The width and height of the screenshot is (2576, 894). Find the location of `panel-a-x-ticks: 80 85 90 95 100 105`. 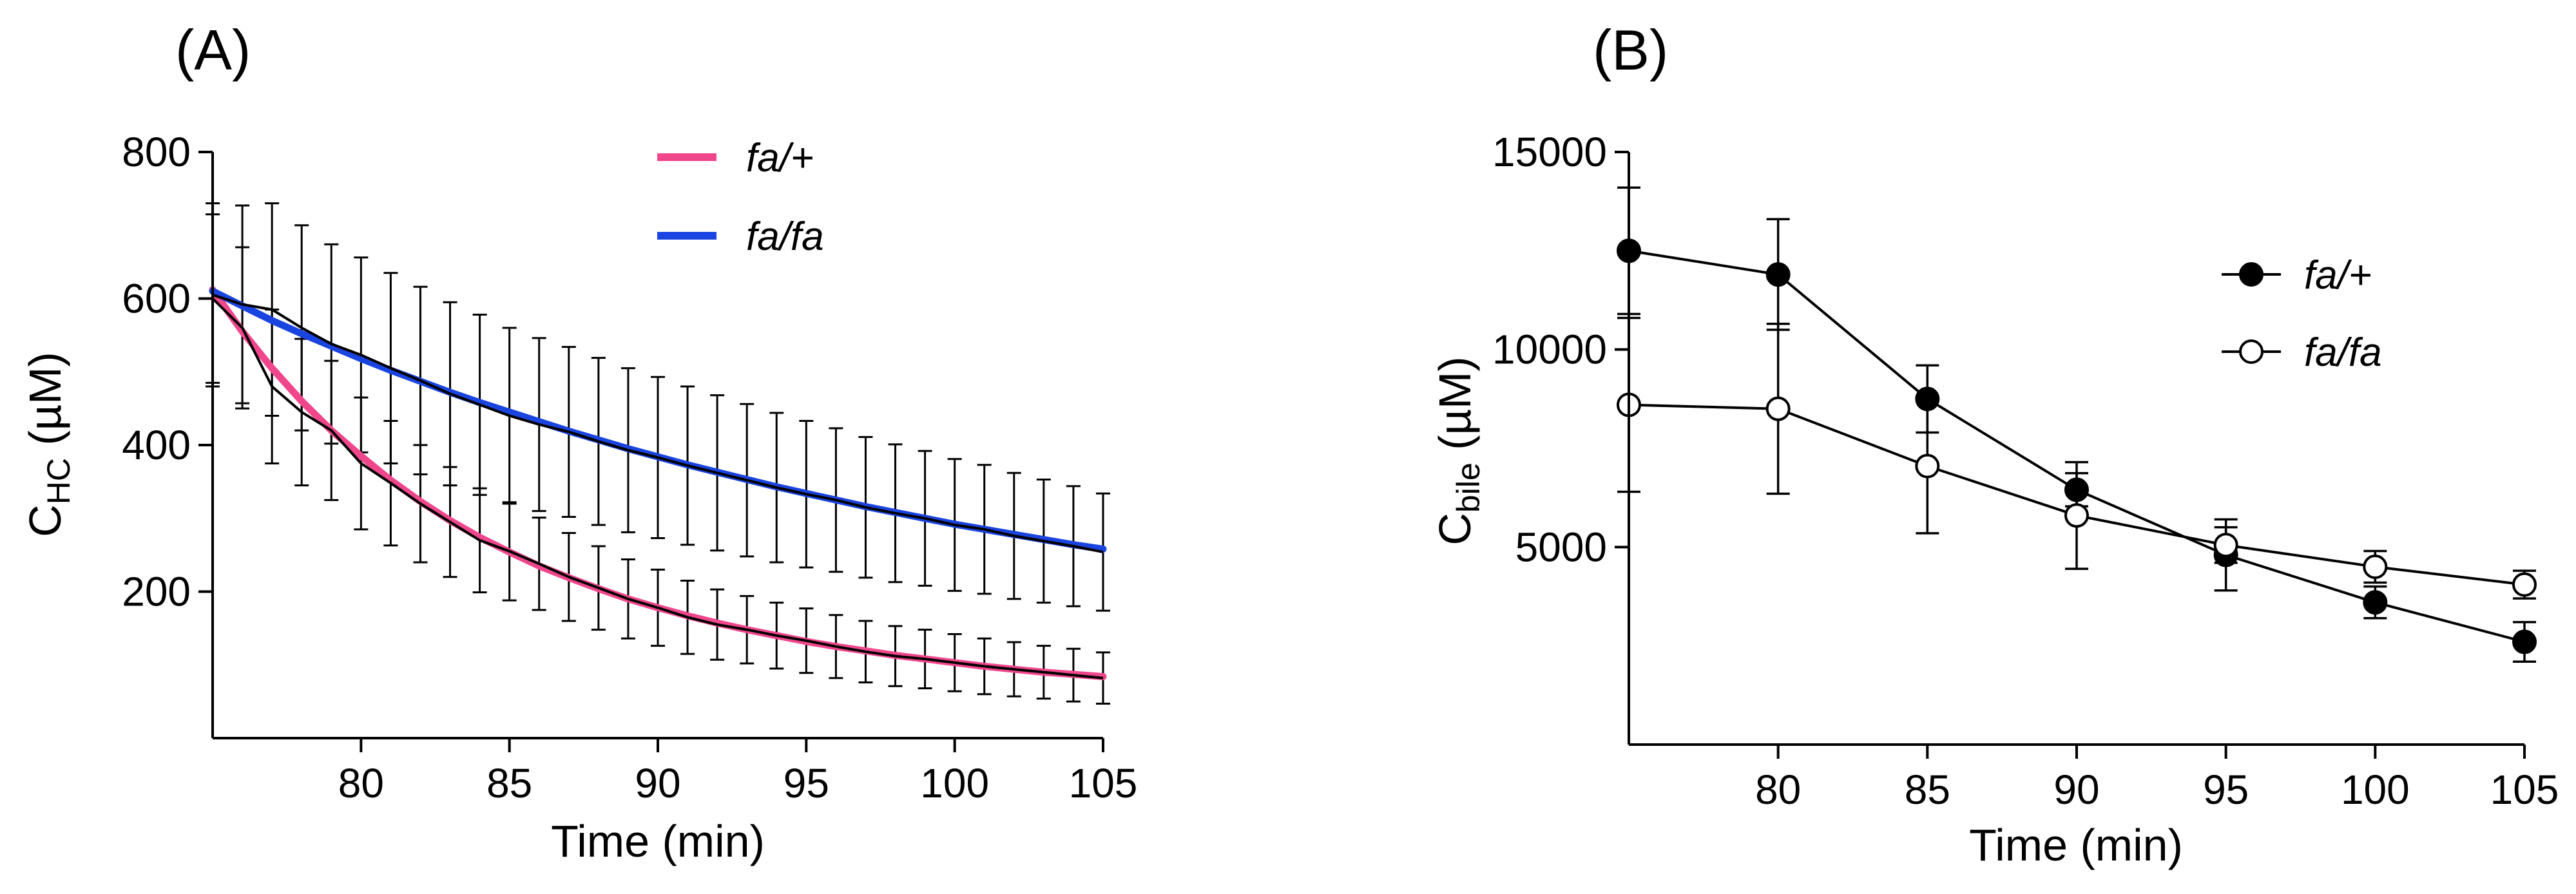

panel-a-x-ticks: 80 85 90 95 100 105 is located at coordinates (738, 772).